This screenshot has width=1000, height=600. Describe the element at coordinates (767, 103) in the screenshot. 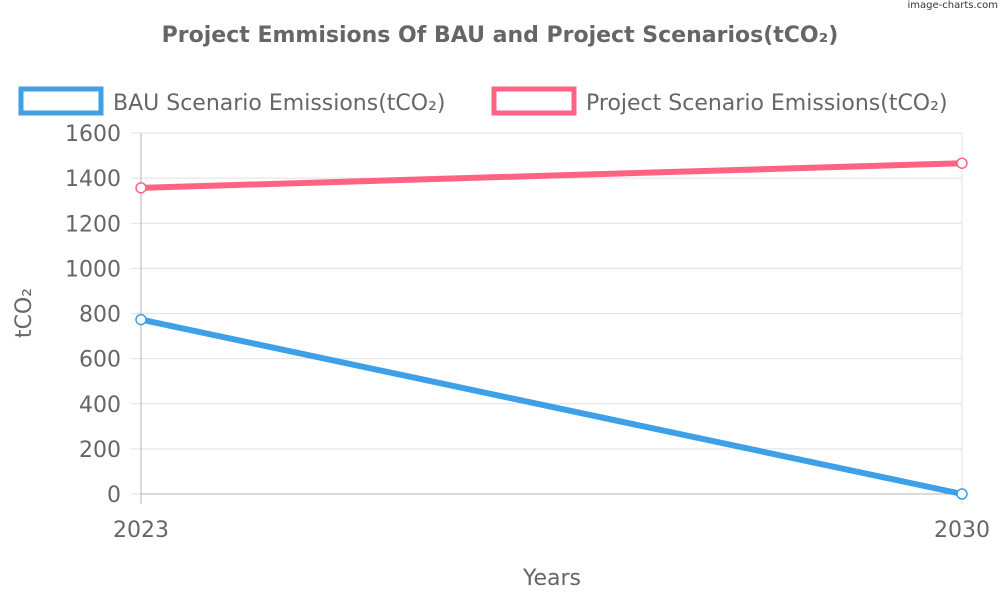

I see `legend-label-project: Project Scenario Emissions(tCO₂)` at that location.